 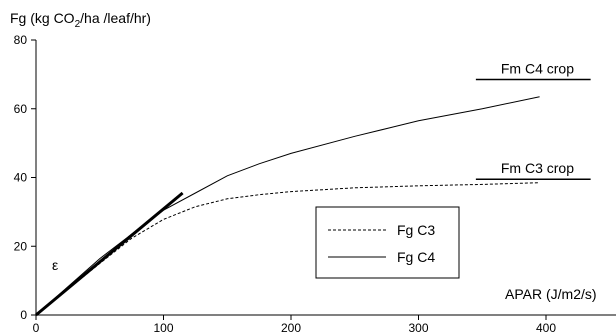 I want to click on y-tick-label: 0, so click(x=23, y=315).